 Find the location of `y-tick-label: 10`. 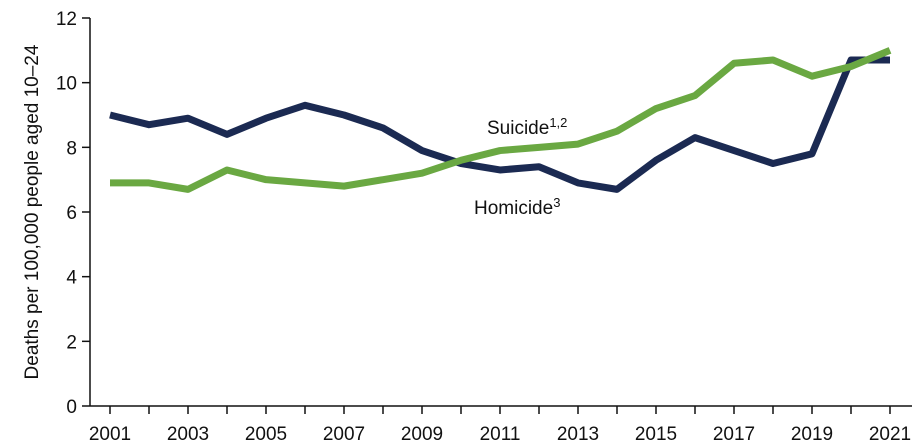

y-tick-label: 10 is located at coordinates (66, 84).